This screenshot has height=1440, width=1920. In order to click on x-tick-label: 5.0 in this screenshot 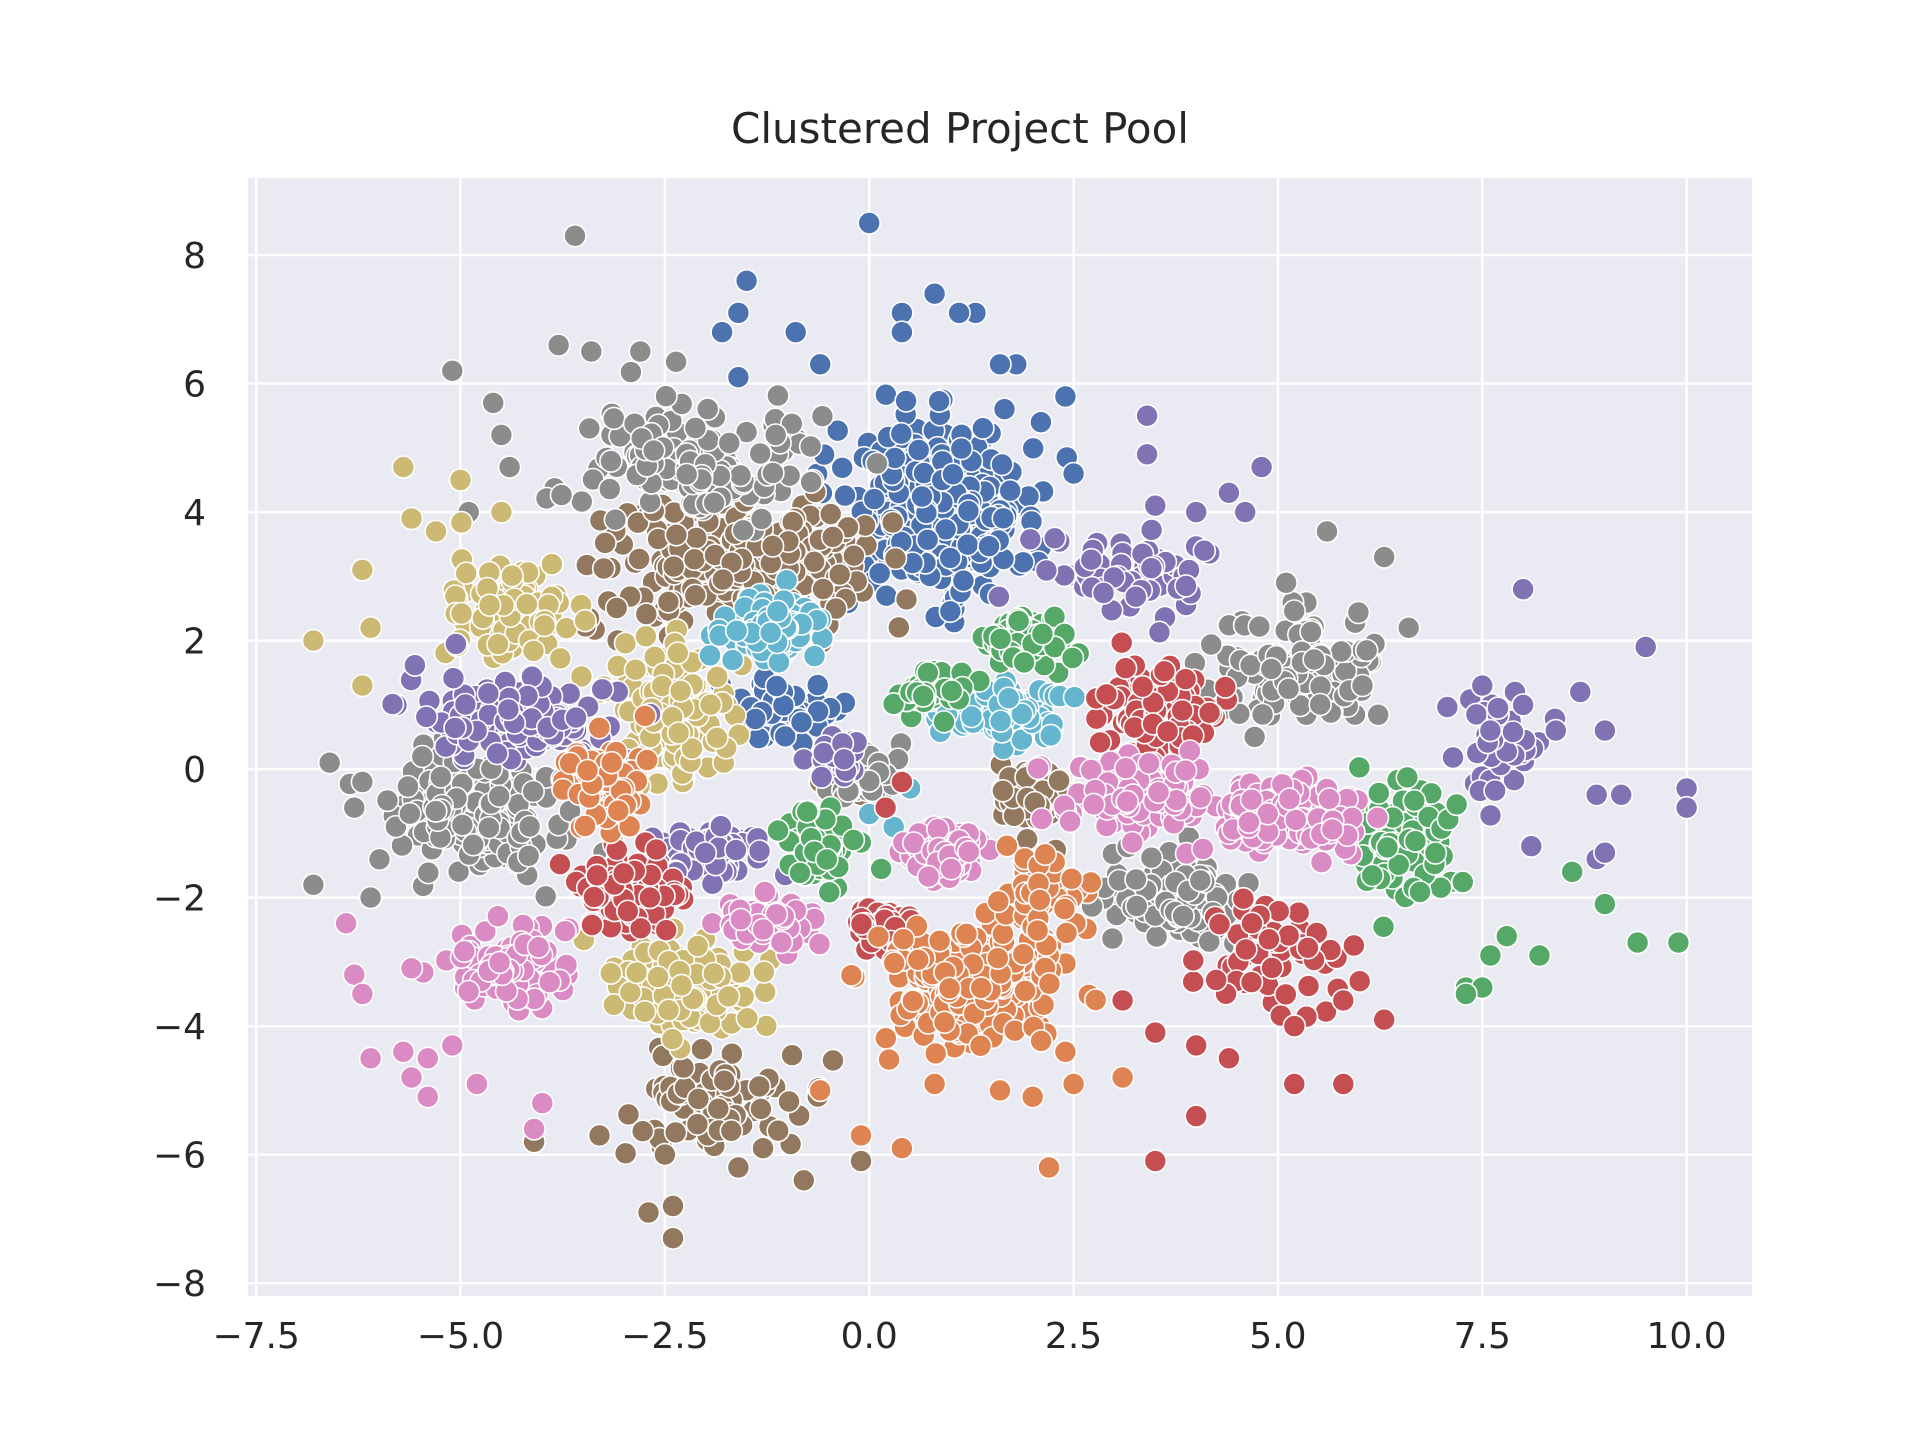, I will do `click(1277, 1336)`.